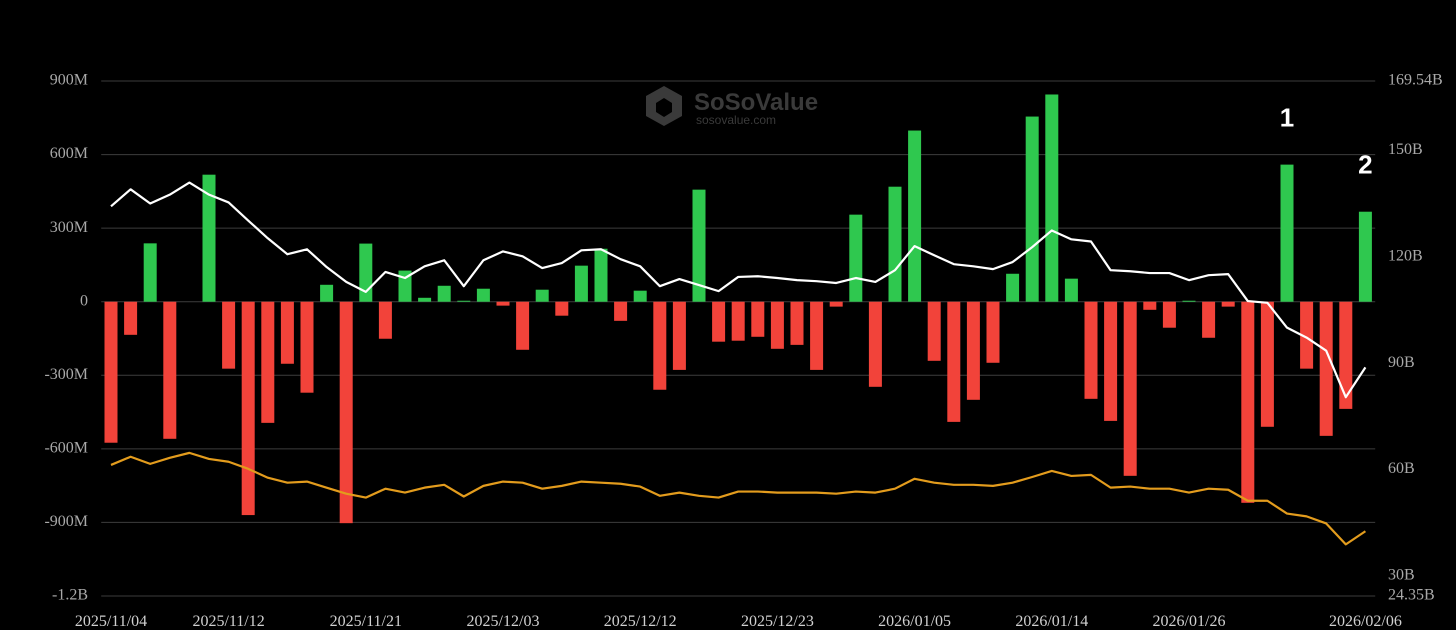 This screenshot has width=1456, height=630. What do you see at coordinates (66, 448) in the screenshot?
I see `y-tick-label: -600M` at bounding box center [66, 448].